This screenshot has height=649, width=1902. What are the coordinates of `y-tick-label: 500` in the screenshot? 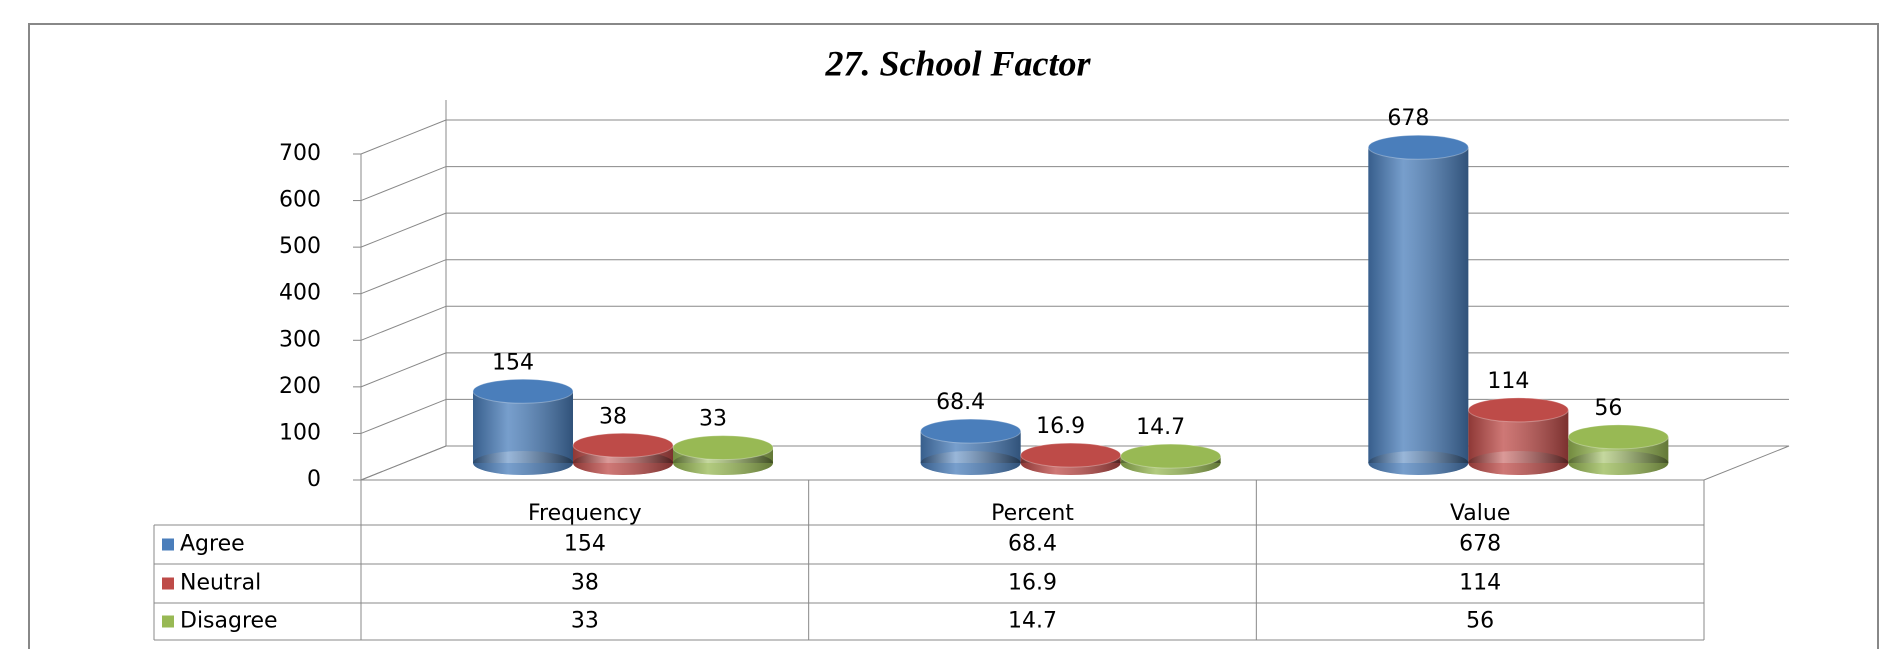 It's located at (300, 246).